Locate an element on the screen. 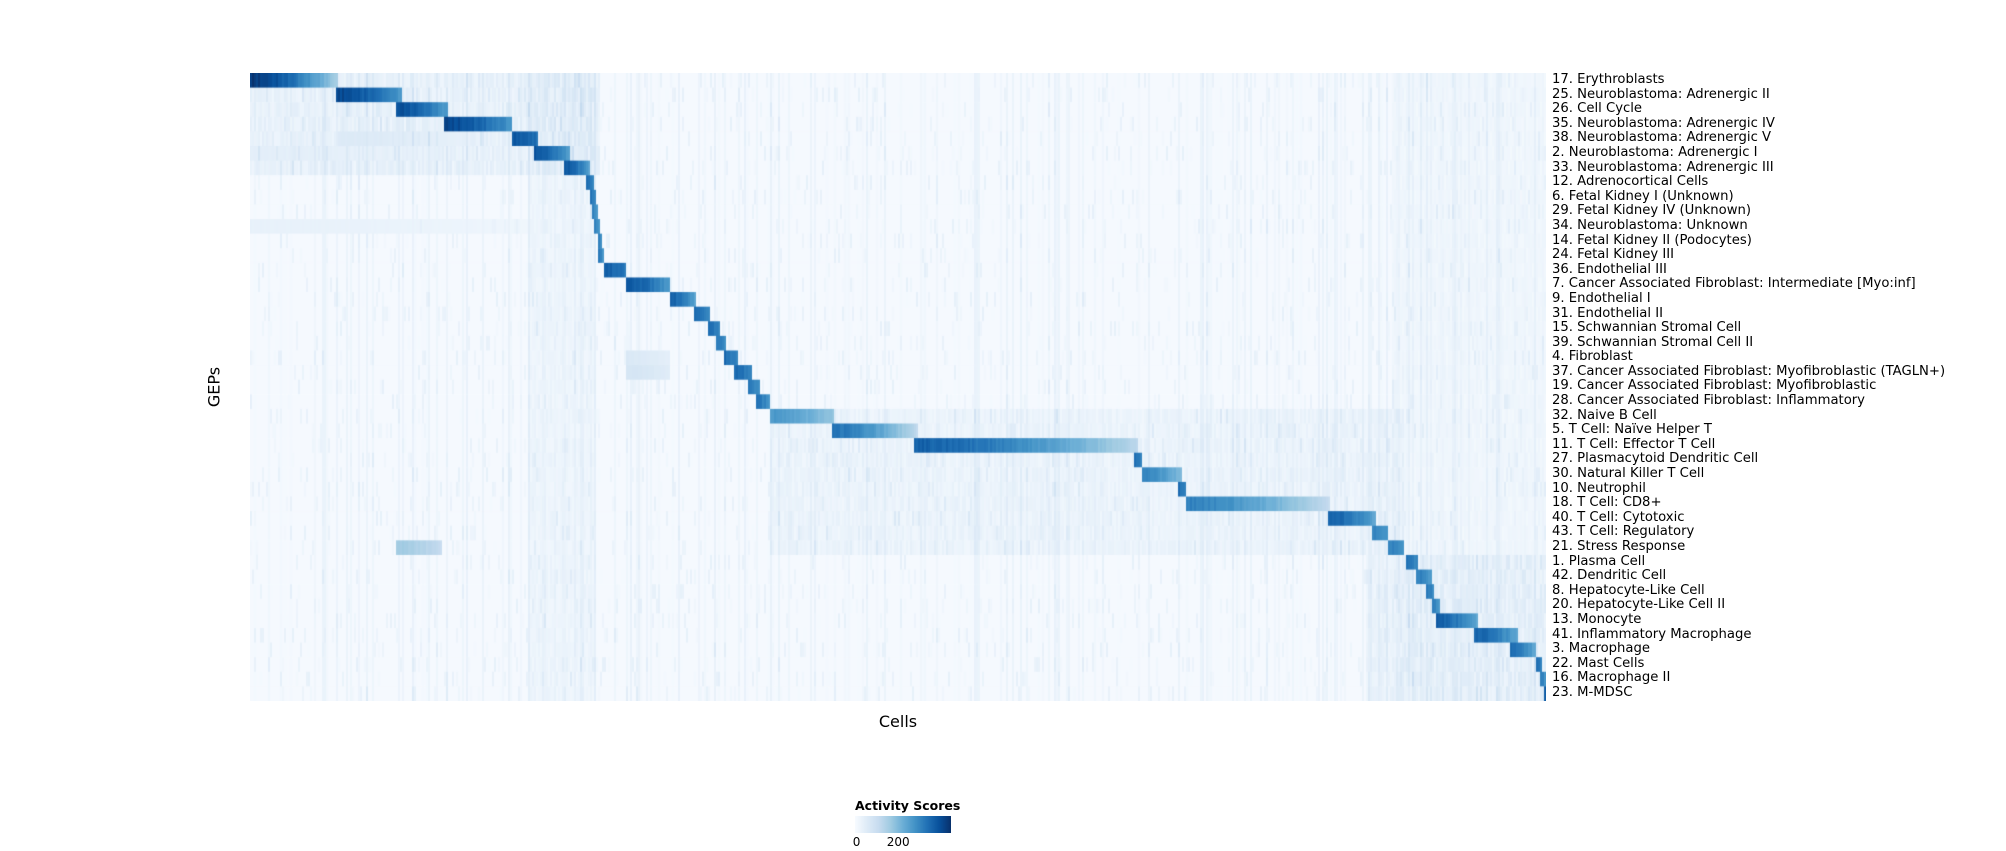 The image size is (2006, 851). legend-colorbar is located at coordinates (903, 824).